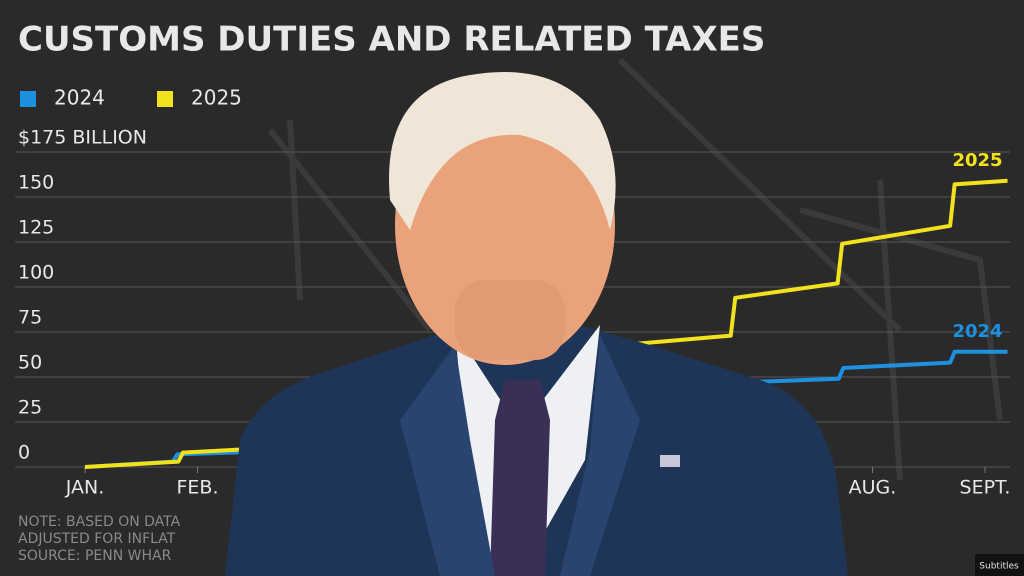  What do you see at coordinates (670, 461) in the screenshot?
I see `flag-pin` at bounding box center [670, 461].